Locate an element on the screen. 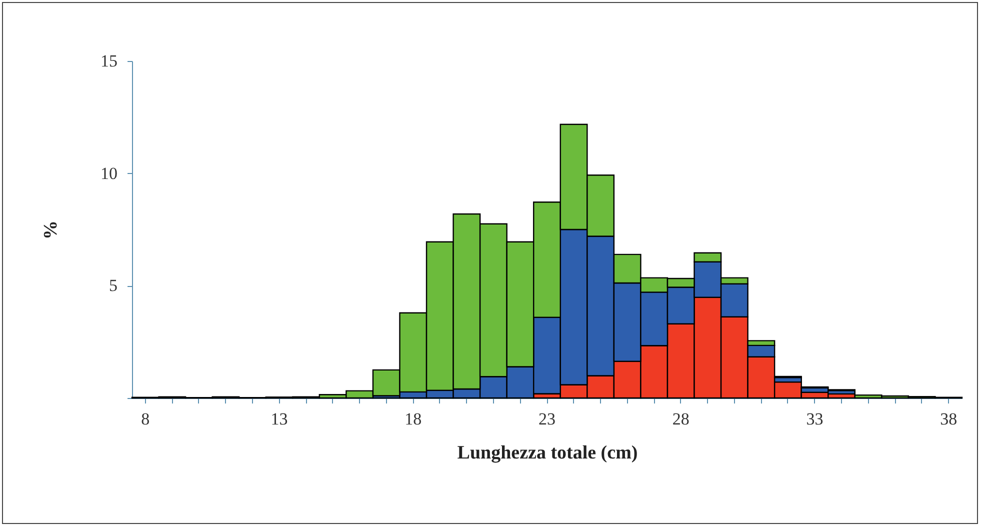  x-tick-label: 18 is located at coordinates (413, 419).